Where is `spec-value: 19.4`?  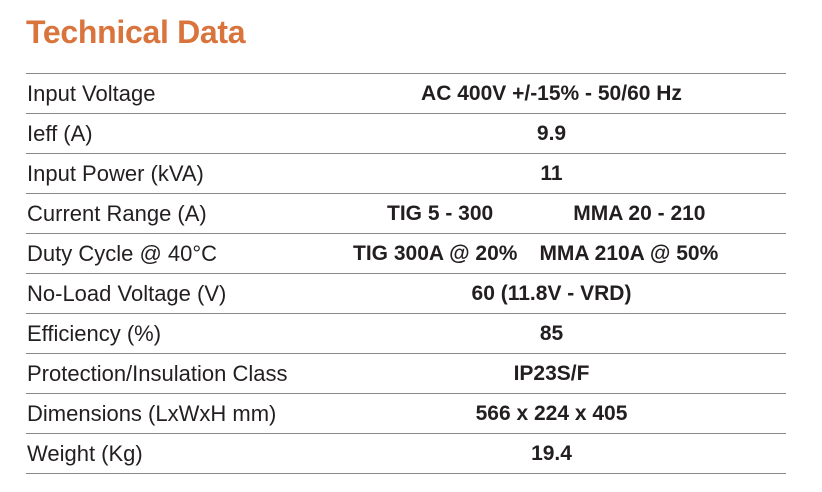
spec-value: 19.4 is located at coordinates (571, 454).